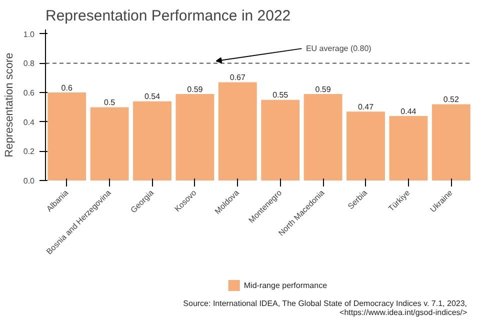 This screenshot has height=320, width=480. I want to click on text: <https://www.idea.int/gsod-indices/>, so click(404, 312).